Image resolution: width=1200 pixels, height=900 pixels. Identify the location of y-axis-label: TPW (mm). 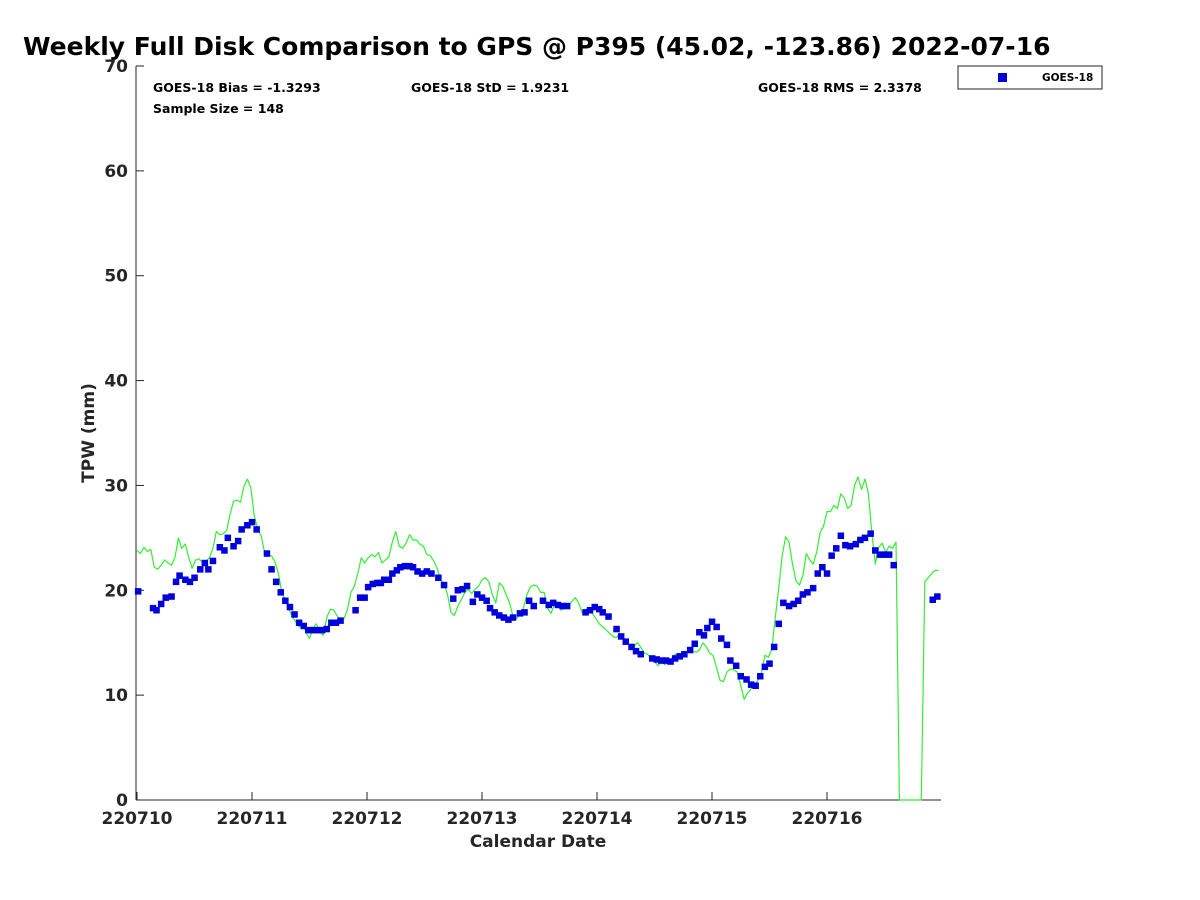
(89, 433).